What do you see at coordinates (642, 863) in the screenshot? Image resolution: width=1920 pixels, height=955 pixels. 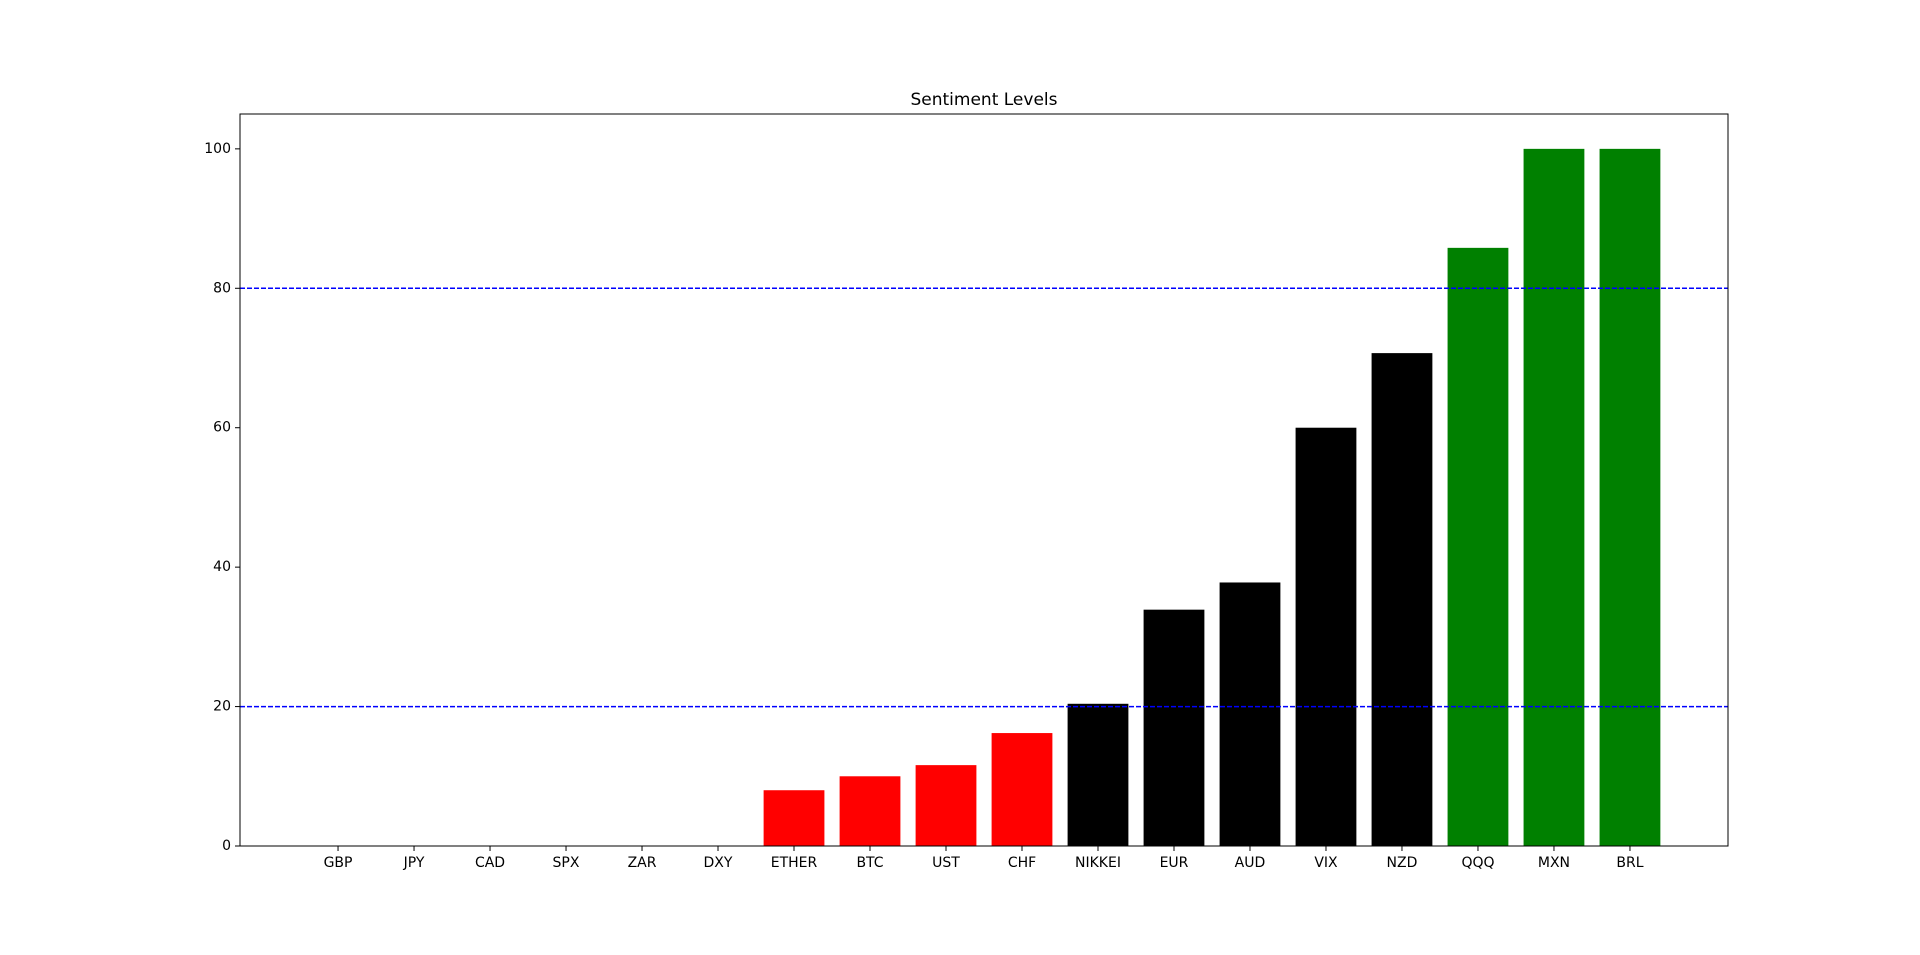 I see `x-tick-label: ZAR` at bounding box center [642, 863].